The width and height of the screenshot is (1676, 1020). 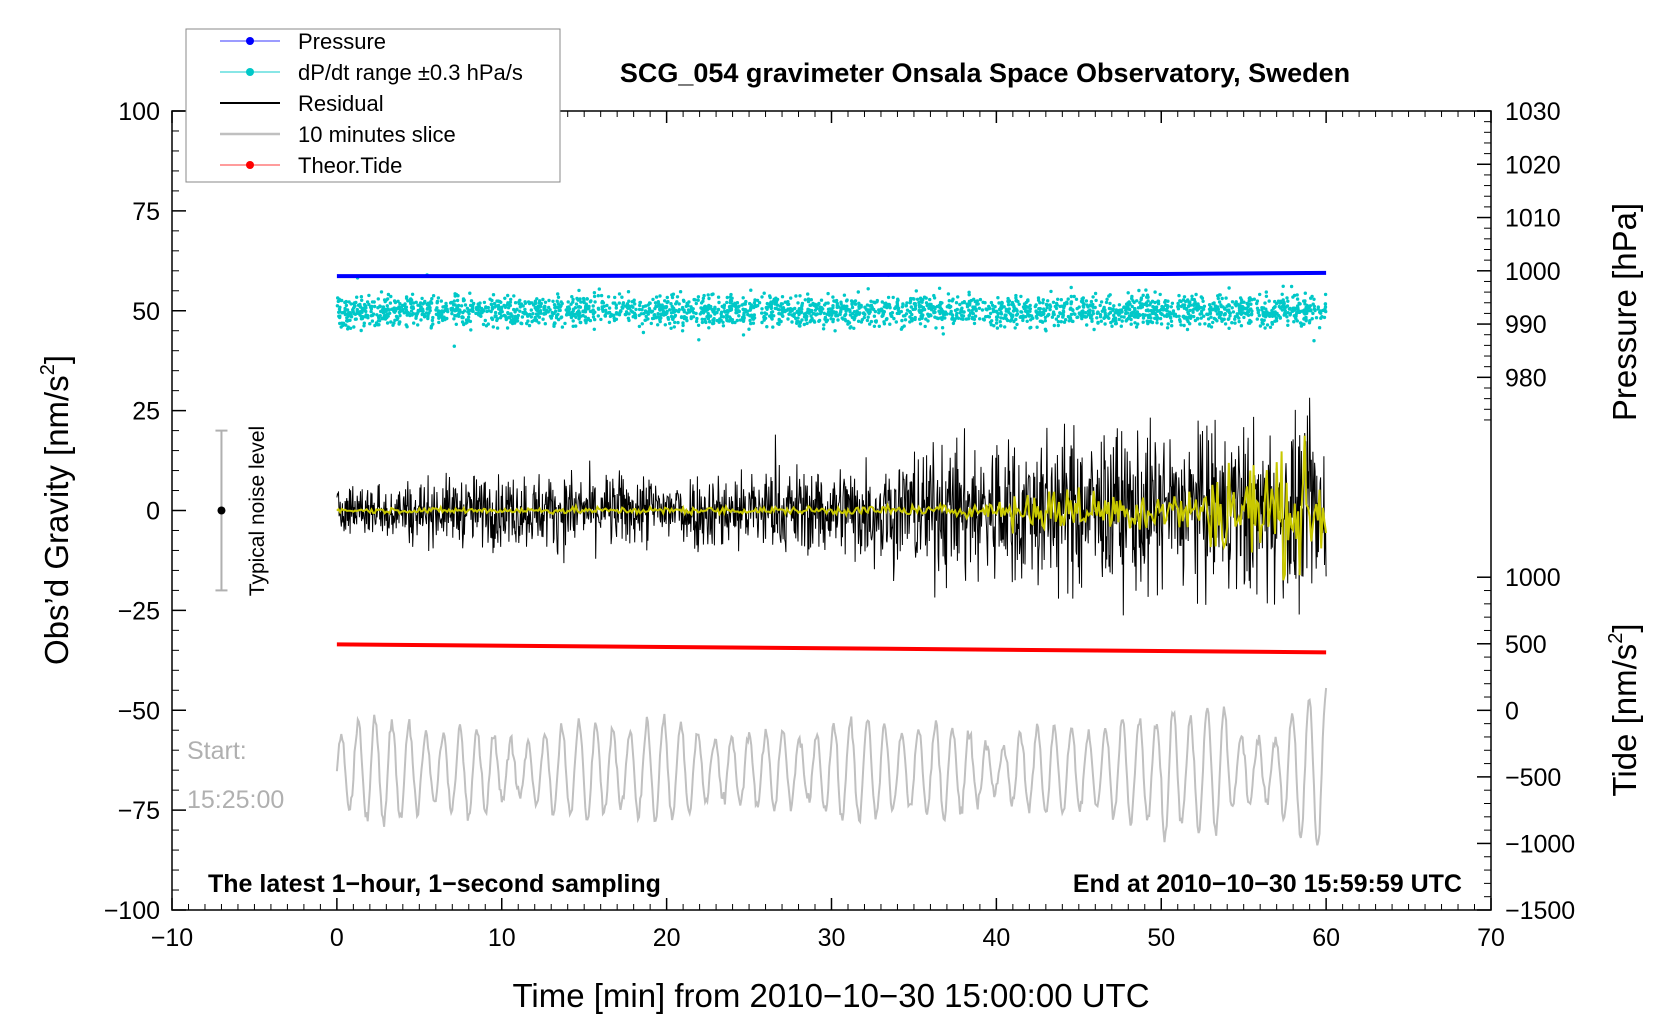 I want to click on series-dpdt-points, so click(x=831, y=310).